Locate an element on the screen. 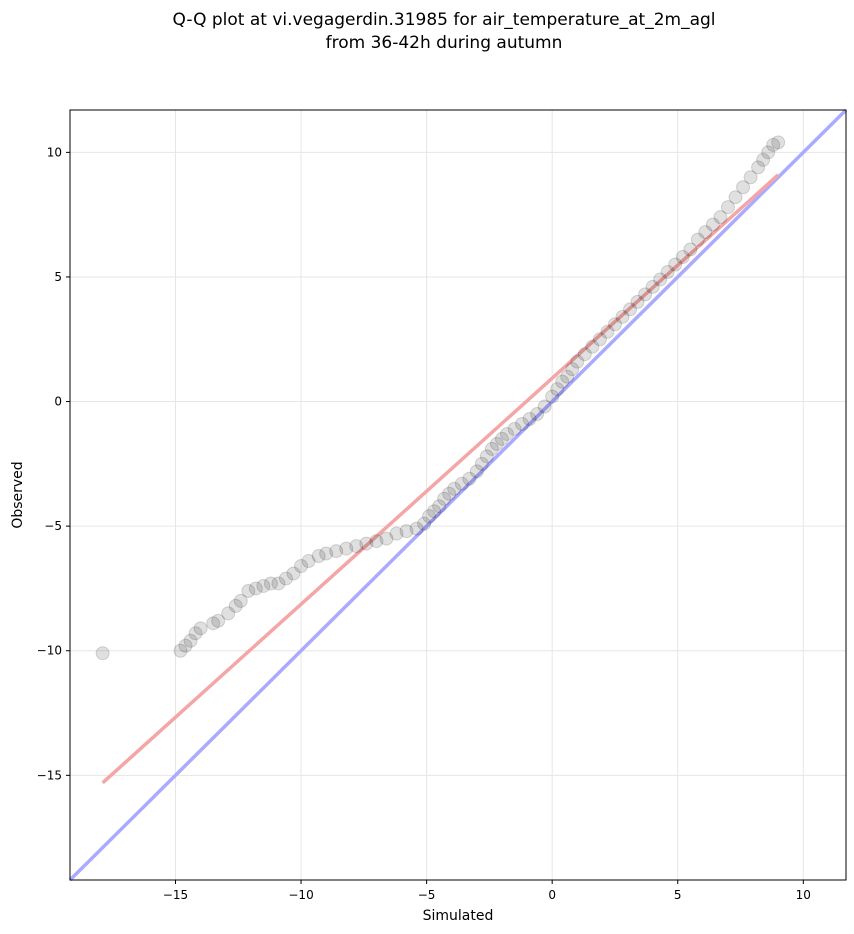 This screenshot has height=934, width=854. y-axis-label: Observed is located at coordinates (18, 494).